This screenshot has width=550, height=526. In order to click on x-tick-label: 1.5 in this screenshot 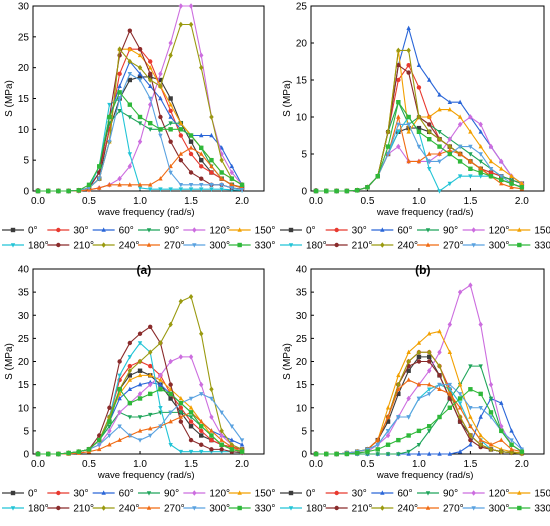, I will do `click(191, 201)`.